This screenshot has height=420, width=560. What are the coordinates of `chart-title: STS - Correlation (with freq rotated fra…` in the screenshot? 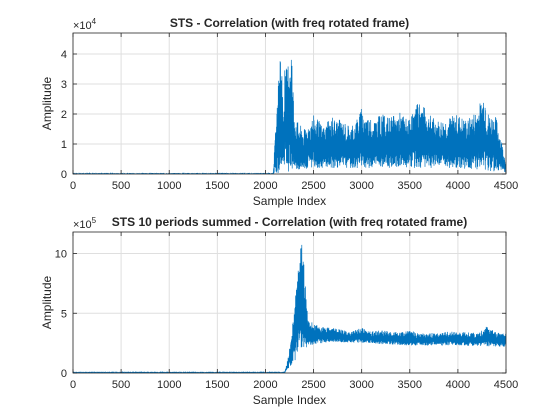 It's located at (289, 23).